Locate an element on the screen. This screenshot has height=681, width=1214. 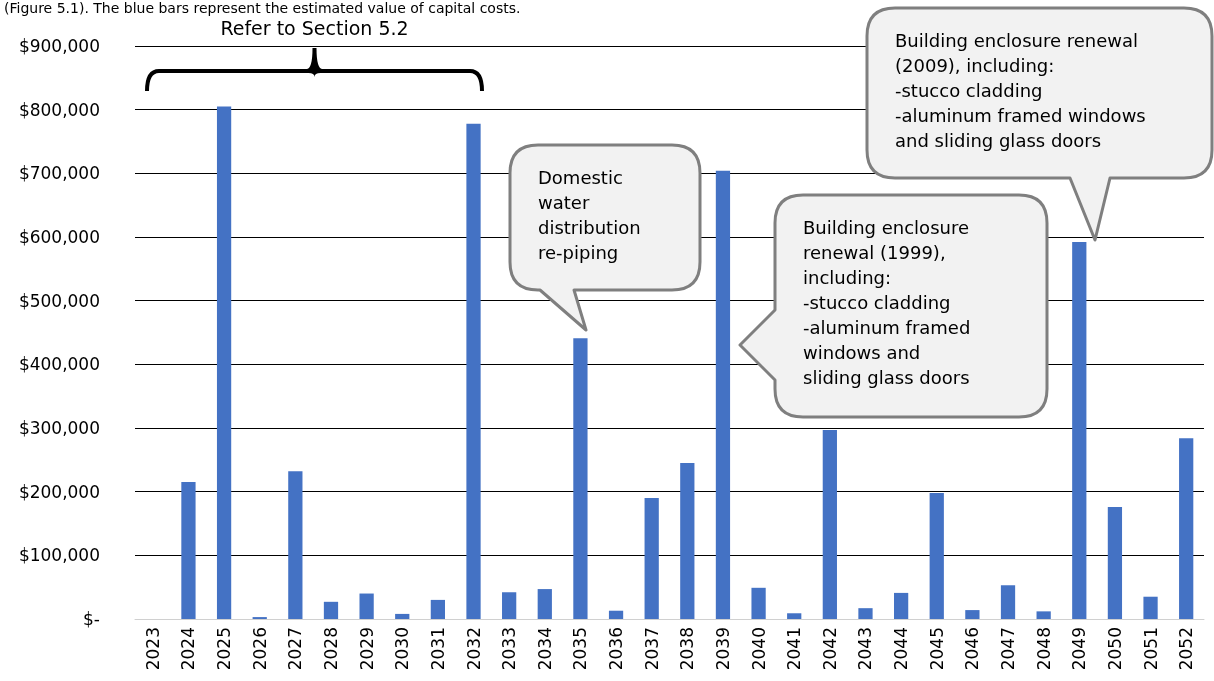
annotation: Domestic water distribution re-piping is located at coordinates (589, 215).